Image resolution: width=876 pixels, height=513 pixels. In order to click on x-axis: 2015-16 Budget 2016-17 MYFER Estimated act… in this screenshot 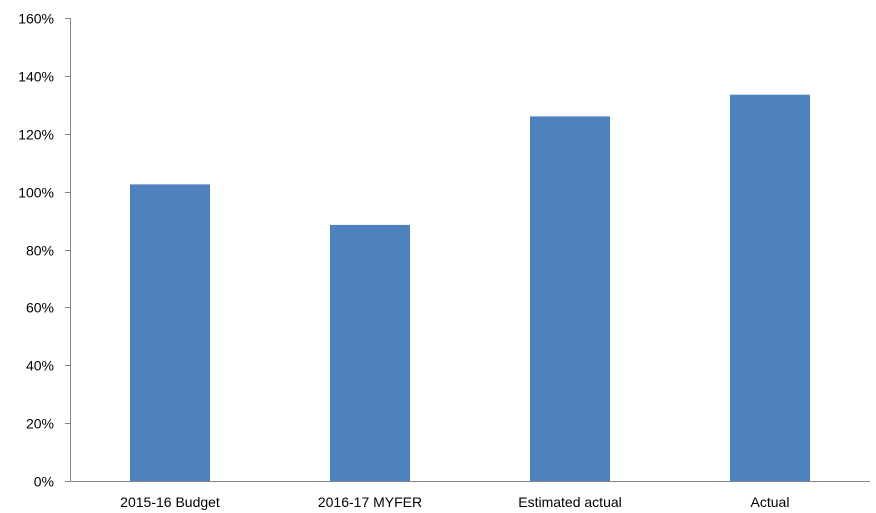, I will do `click(470, 495)`.